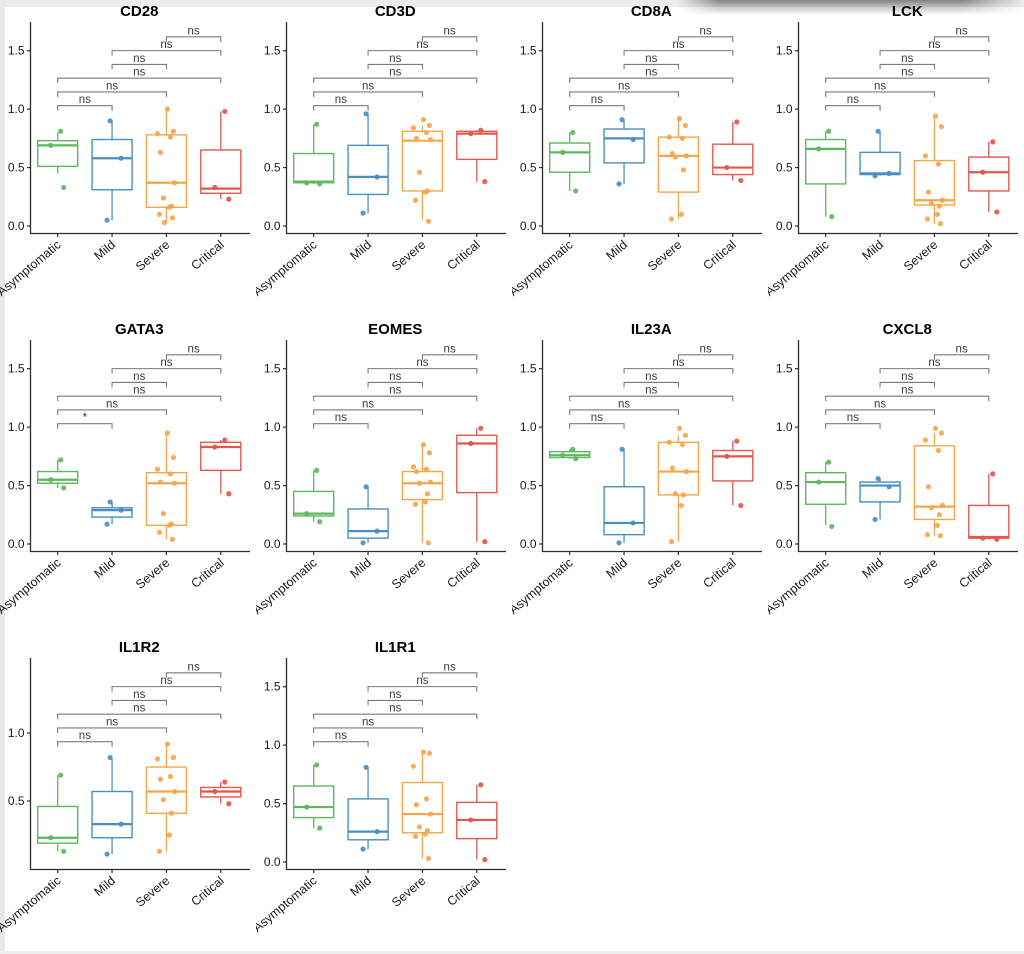 Image resolution: width=1024 pixels, height=954 pixels. I want to click on box-critical, so click(477, 822).